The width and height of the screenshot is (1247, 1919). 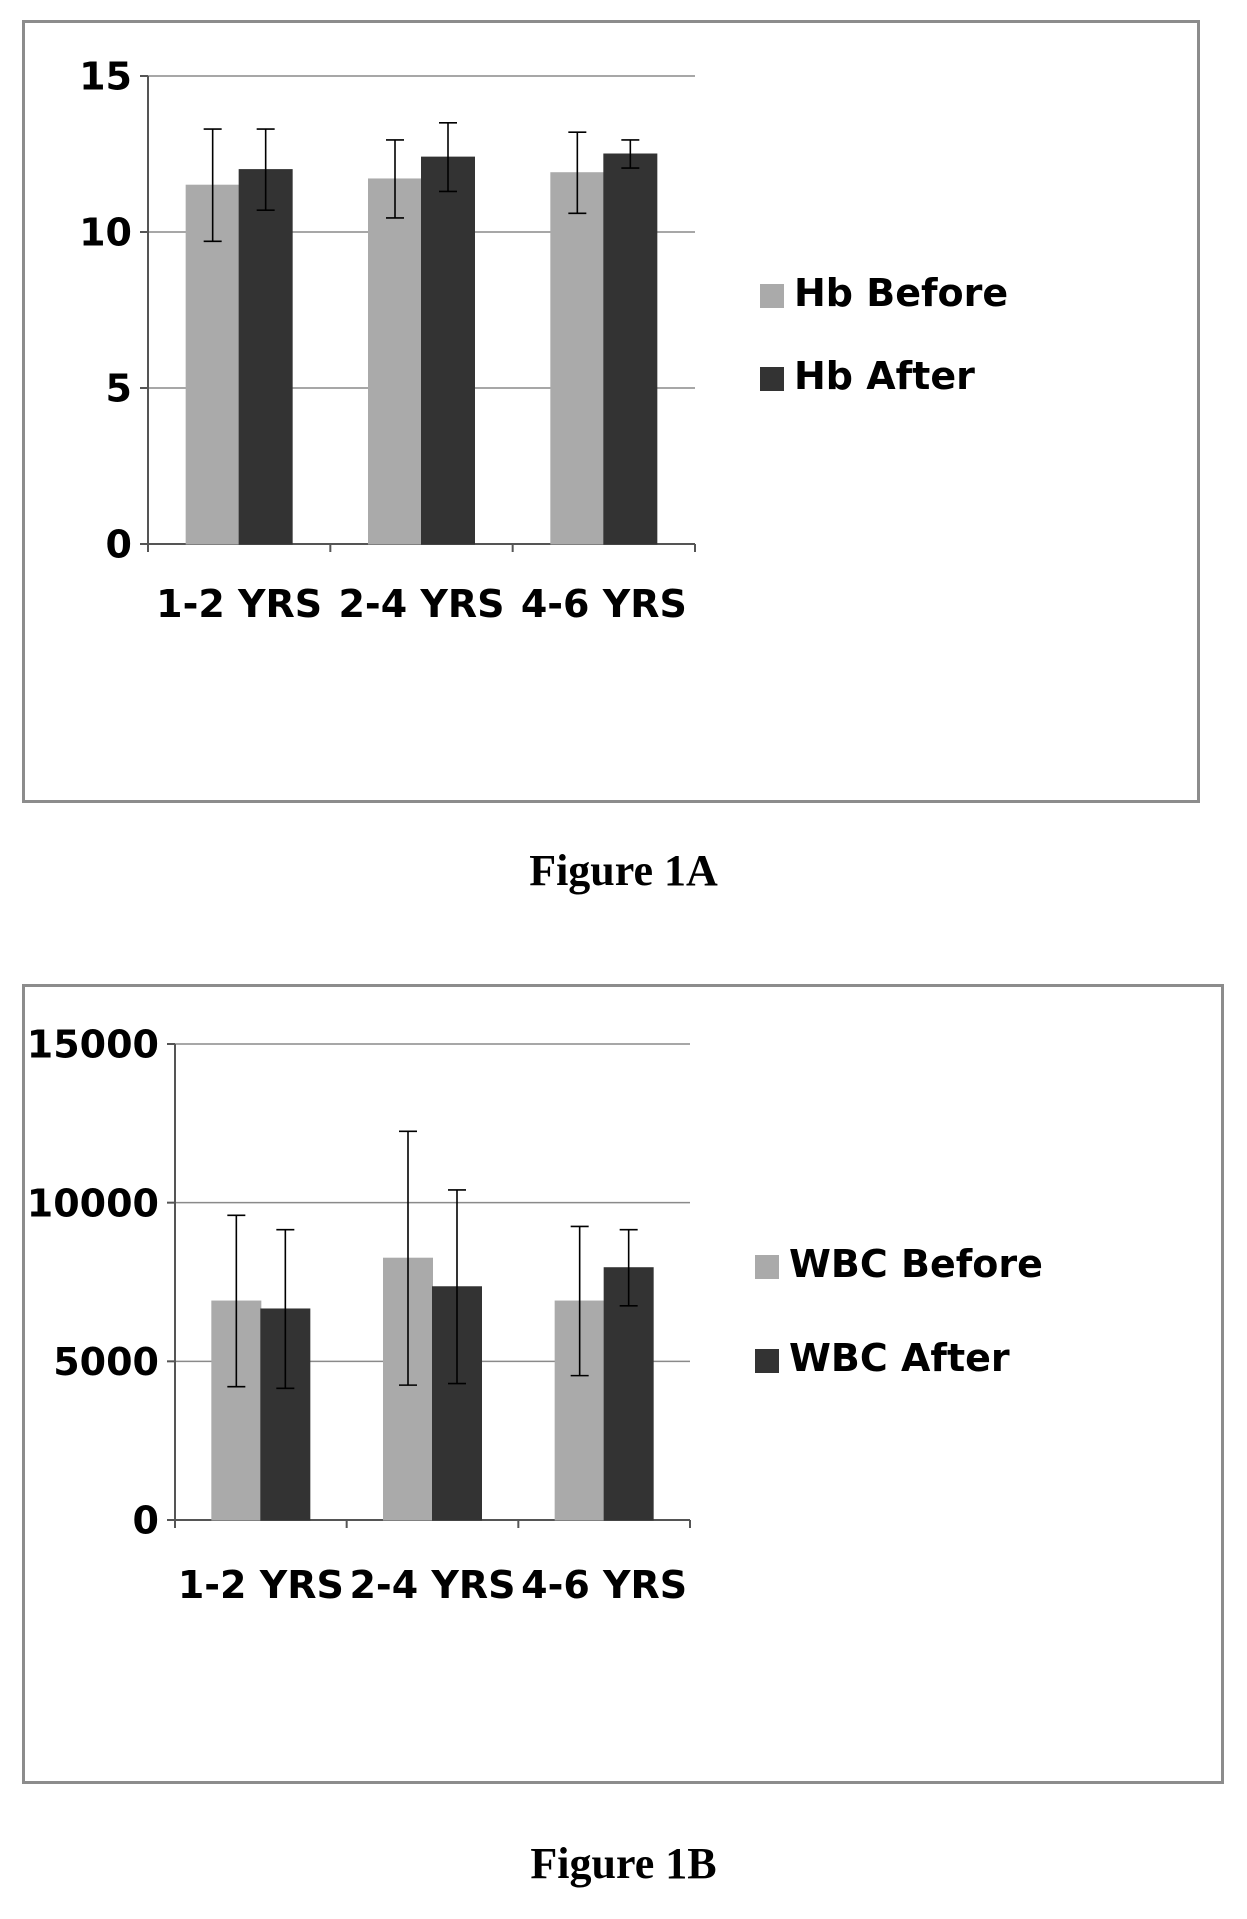 What do you see at coordinates (106, 1362) in the screenshot?
I see `y-tick-label: 5000` at bounding box center [106, 1362].